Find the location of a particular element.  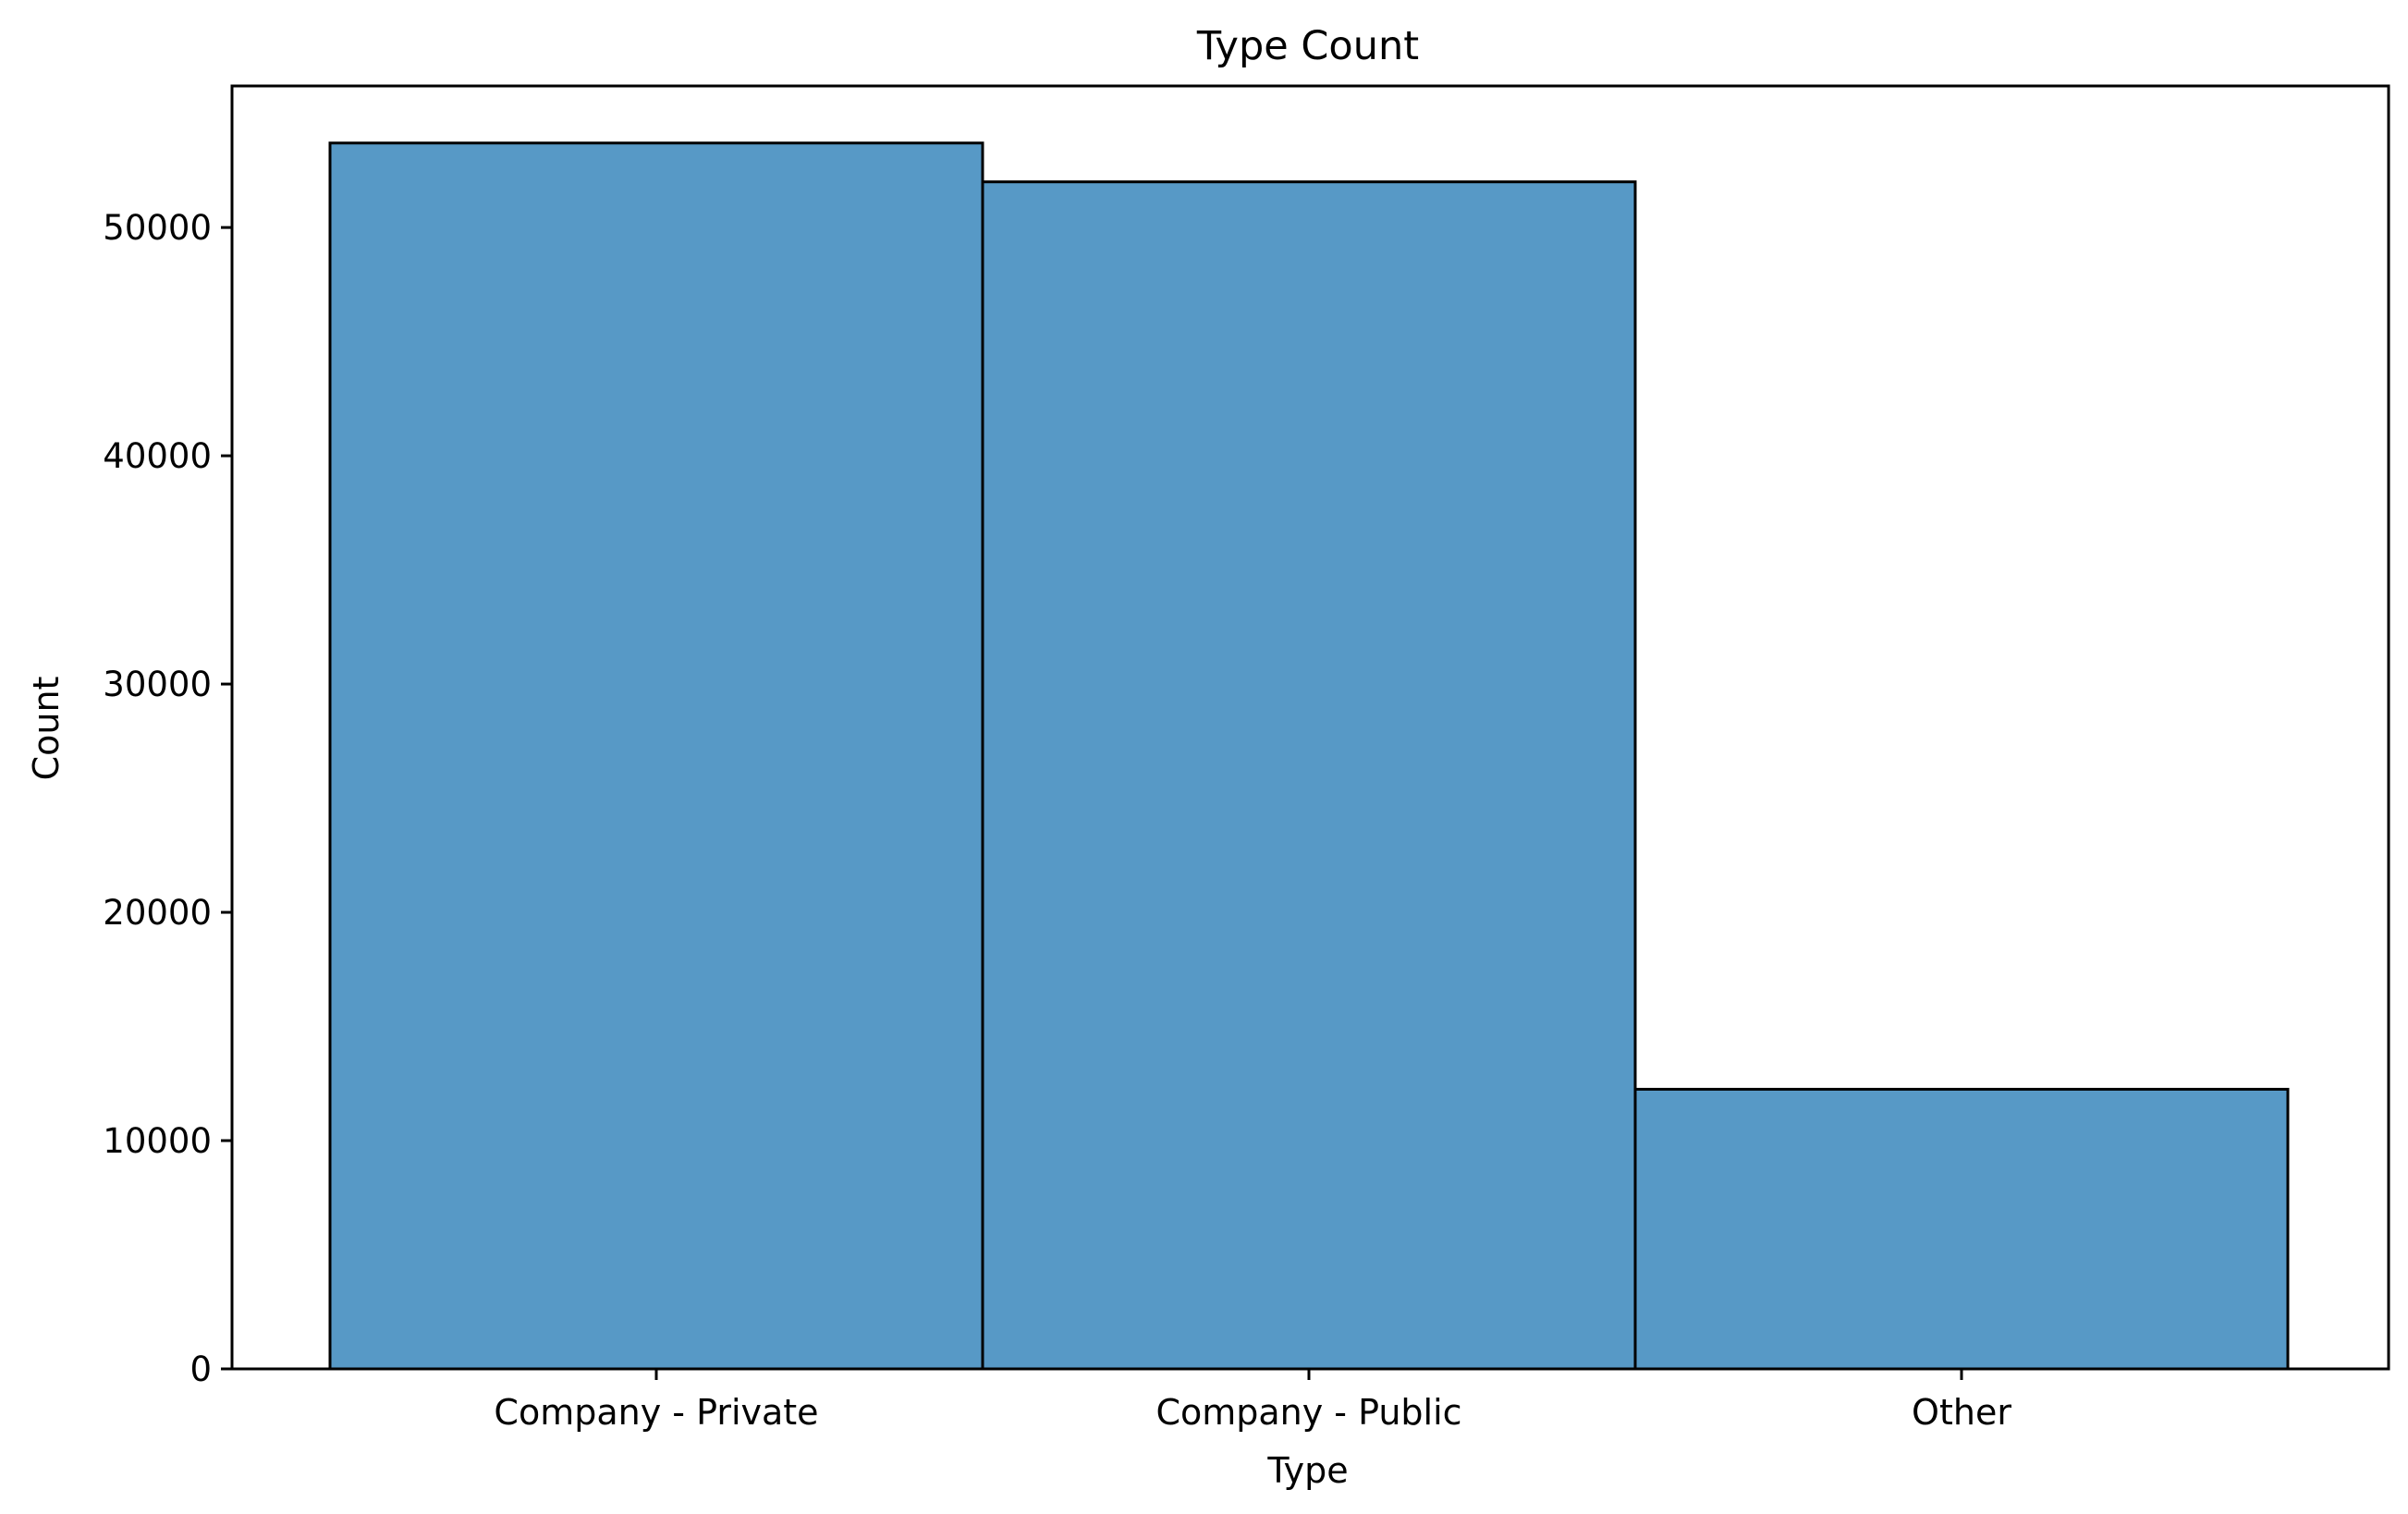

chart-title: Type Count is located at coordinates (1307, 46).